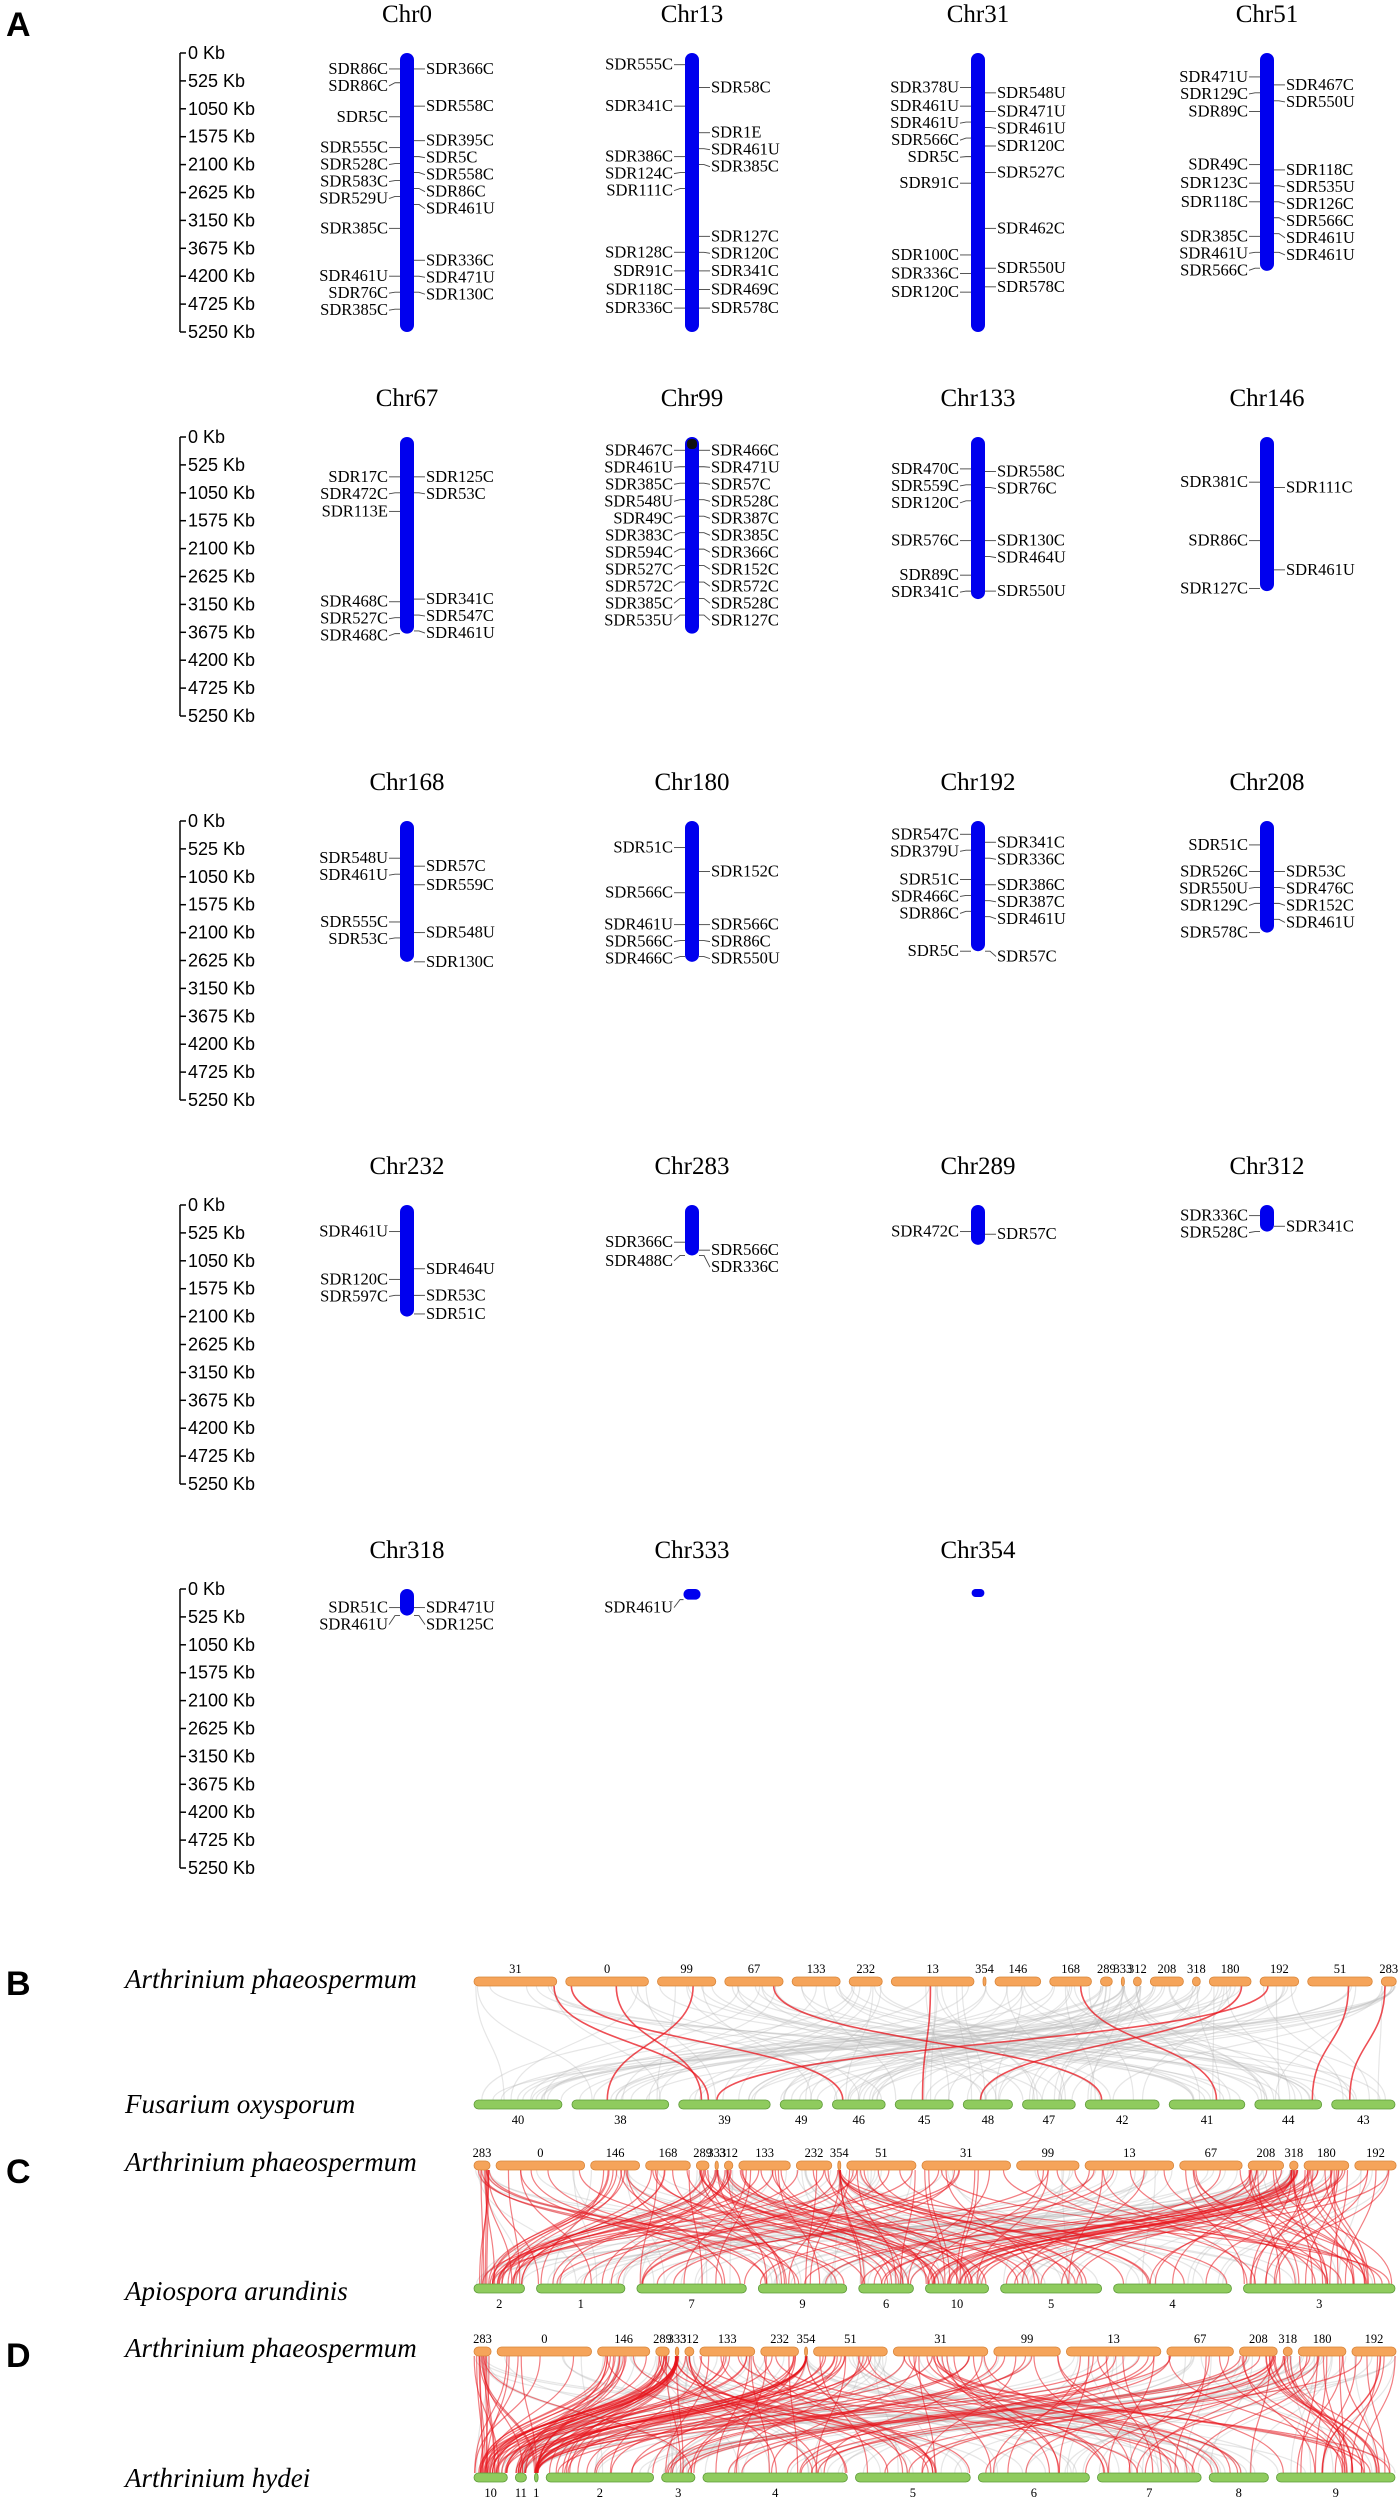 The image size is (1399, 2500). I want to click on top-chromosome-label: 354, so click(985, 1969).